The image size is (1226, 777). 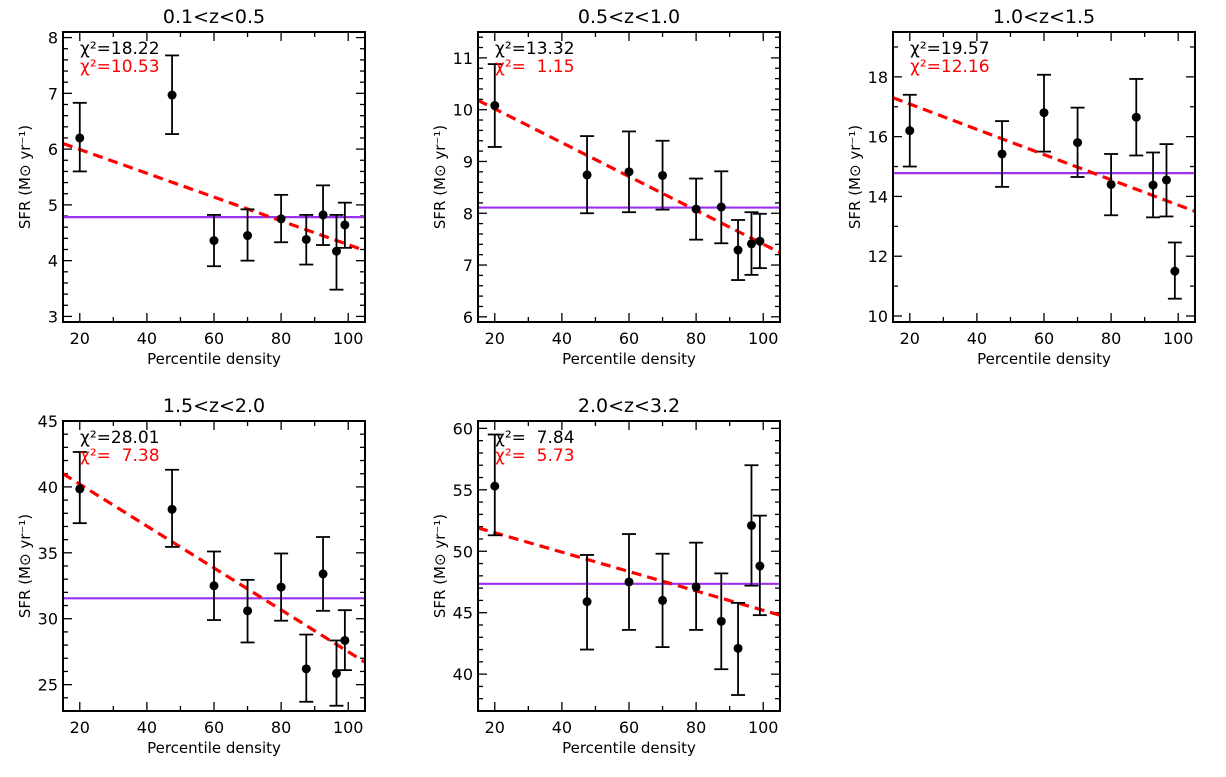 I want to click on y-tick-label: 14, so click(x=878, y=196).